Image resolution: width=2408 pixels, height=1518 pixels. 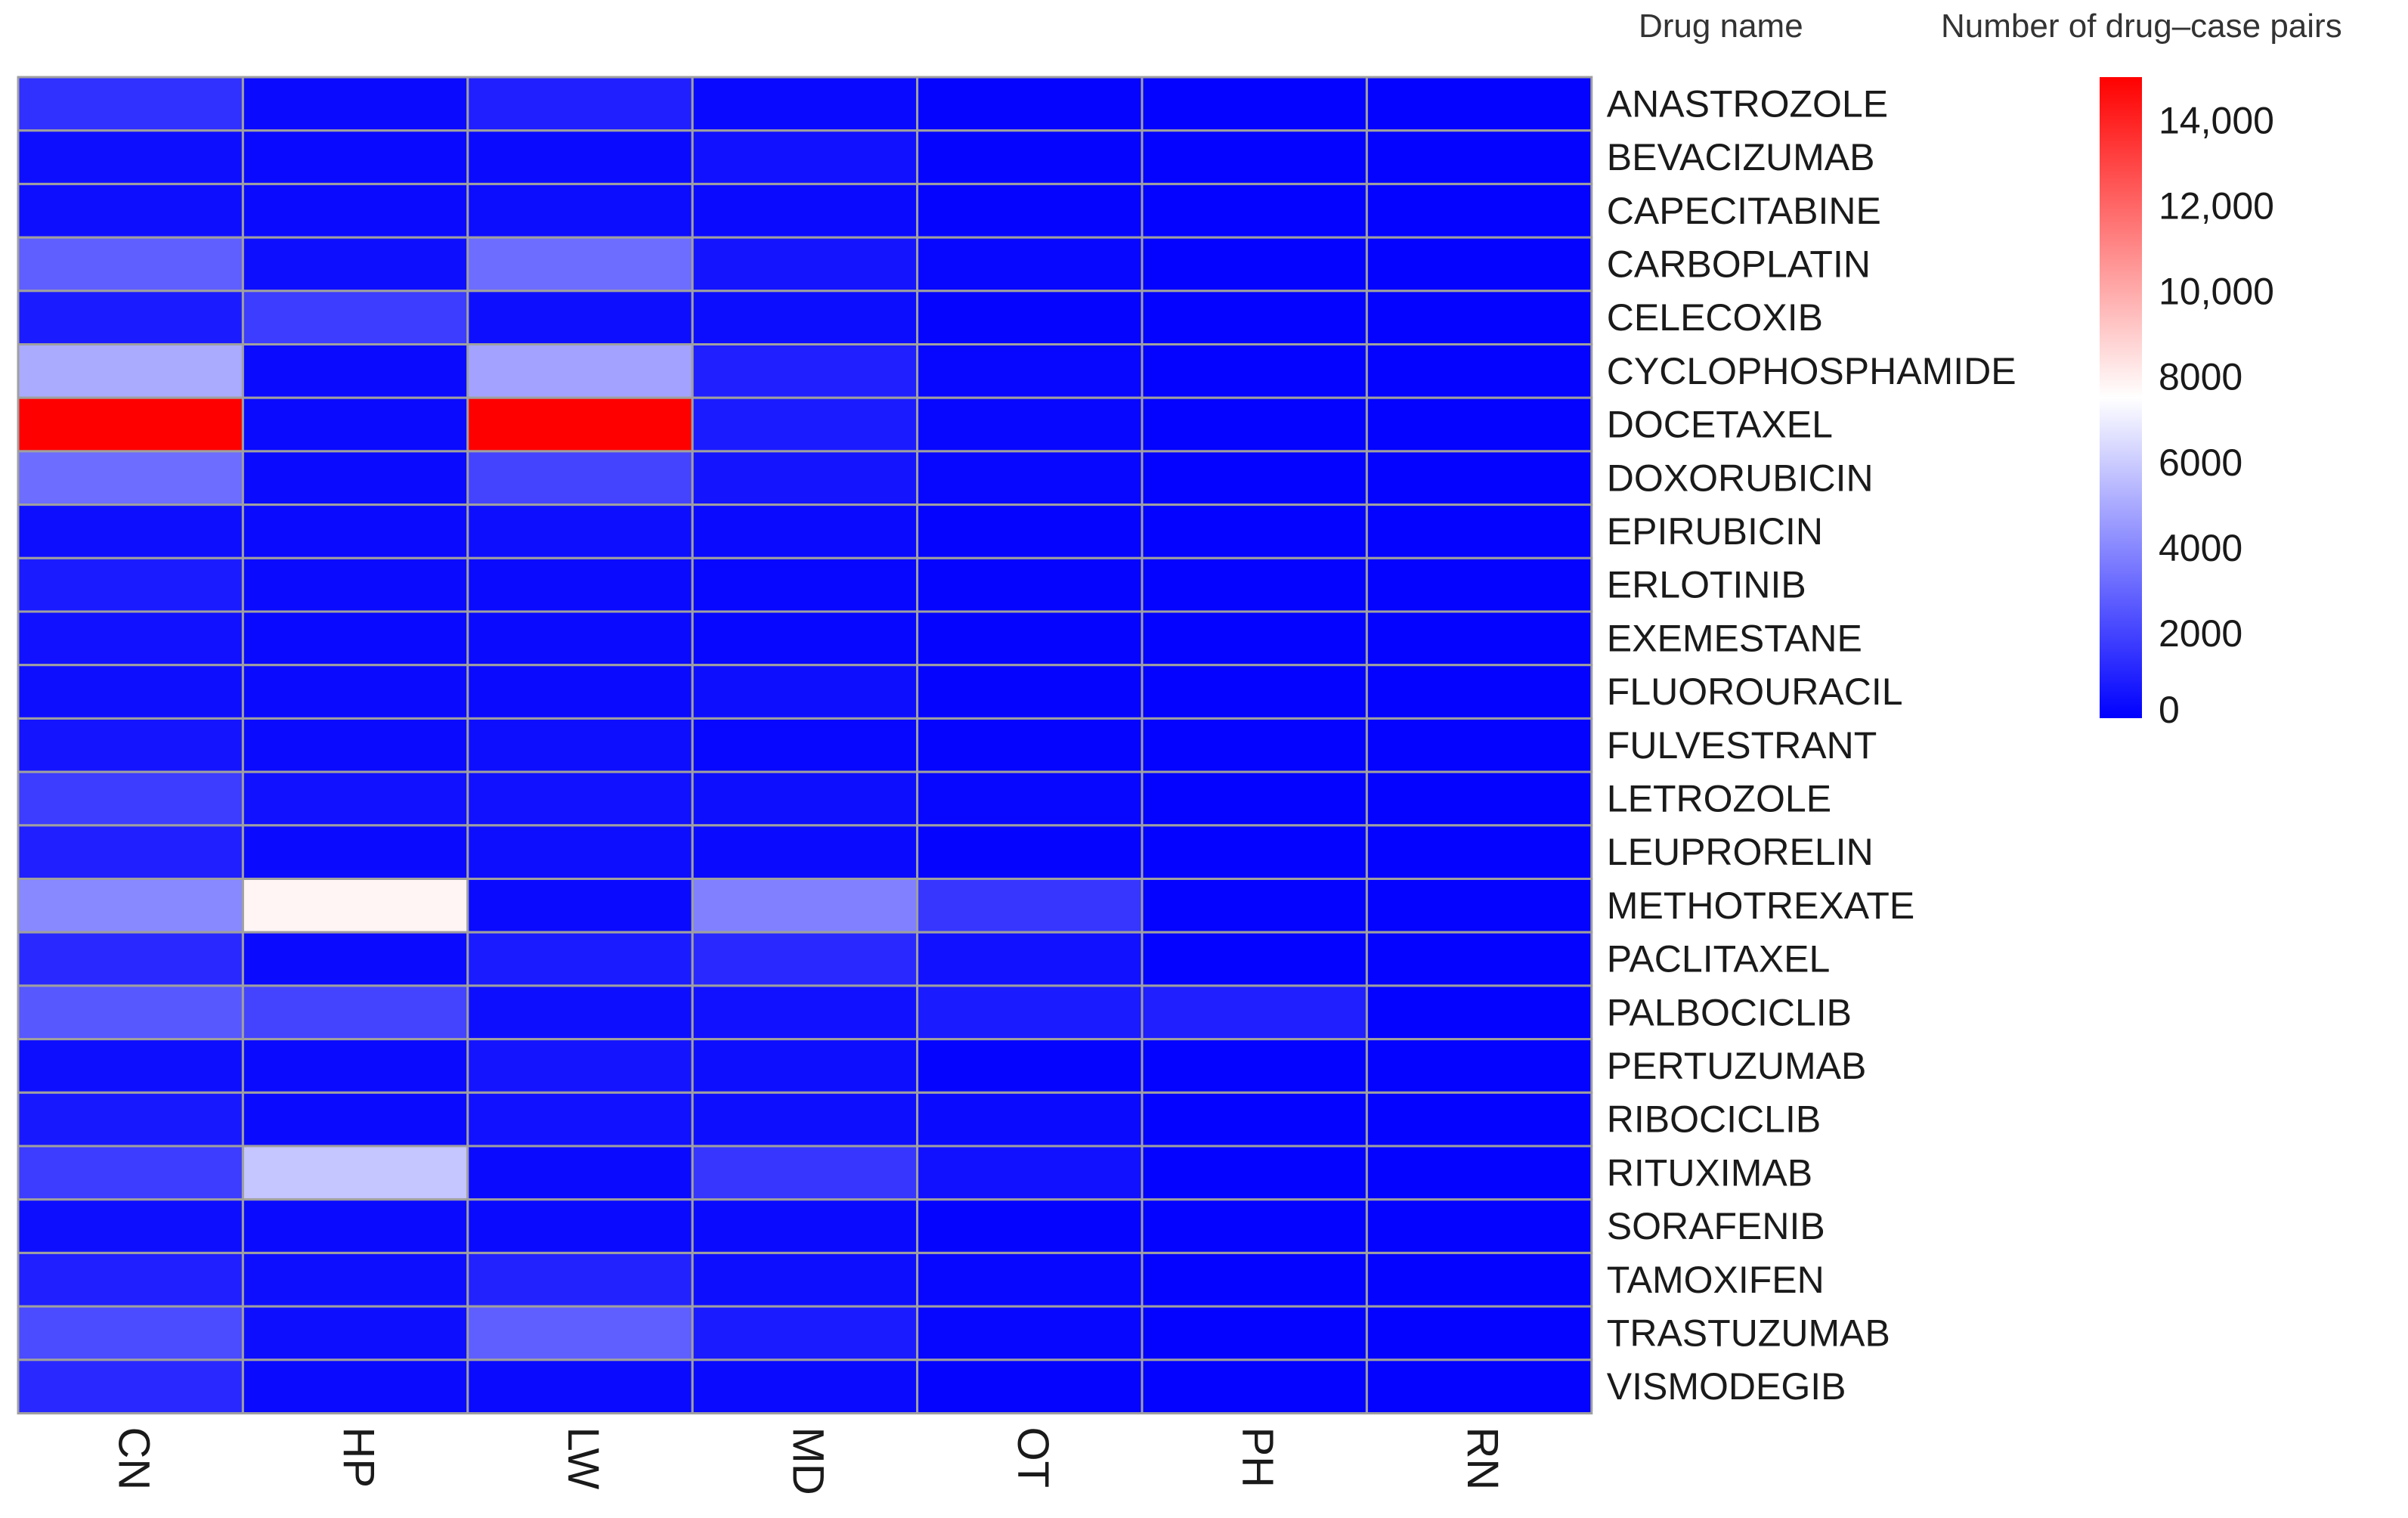 I want to click on heatmap-cell-trastuzumab-ph, so click(x=1254, y=1334).